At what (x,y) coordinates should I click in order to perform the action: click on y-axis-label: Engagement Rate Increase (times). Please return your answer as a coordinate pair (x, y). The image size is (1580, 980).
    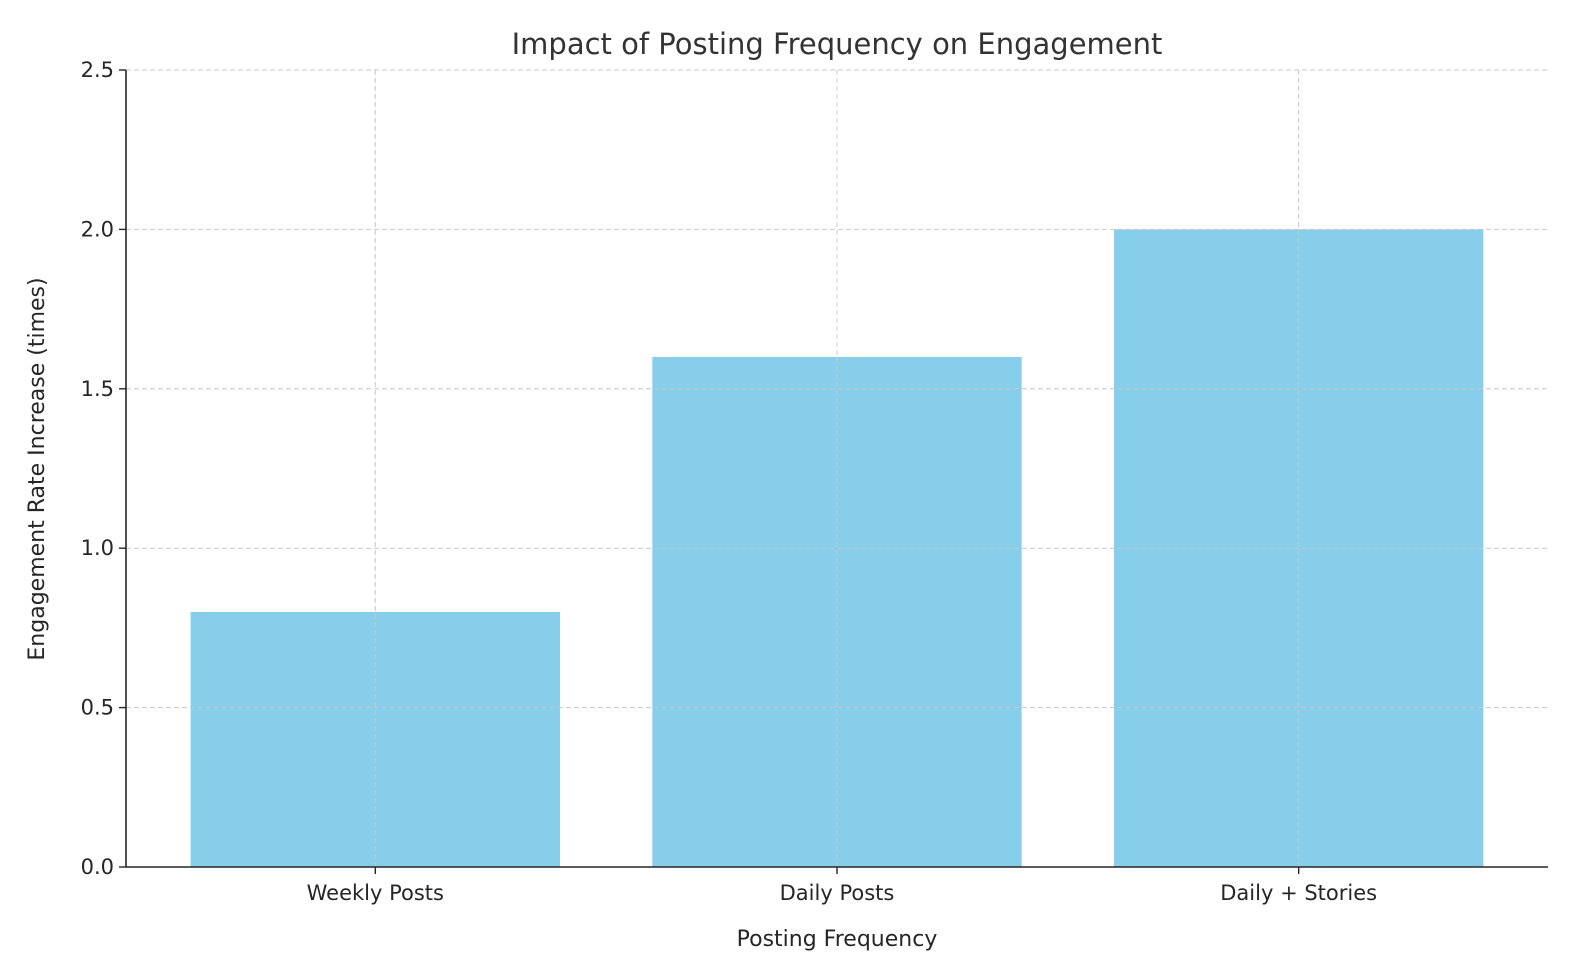
    Looking at the image, I should click on (37, 468).